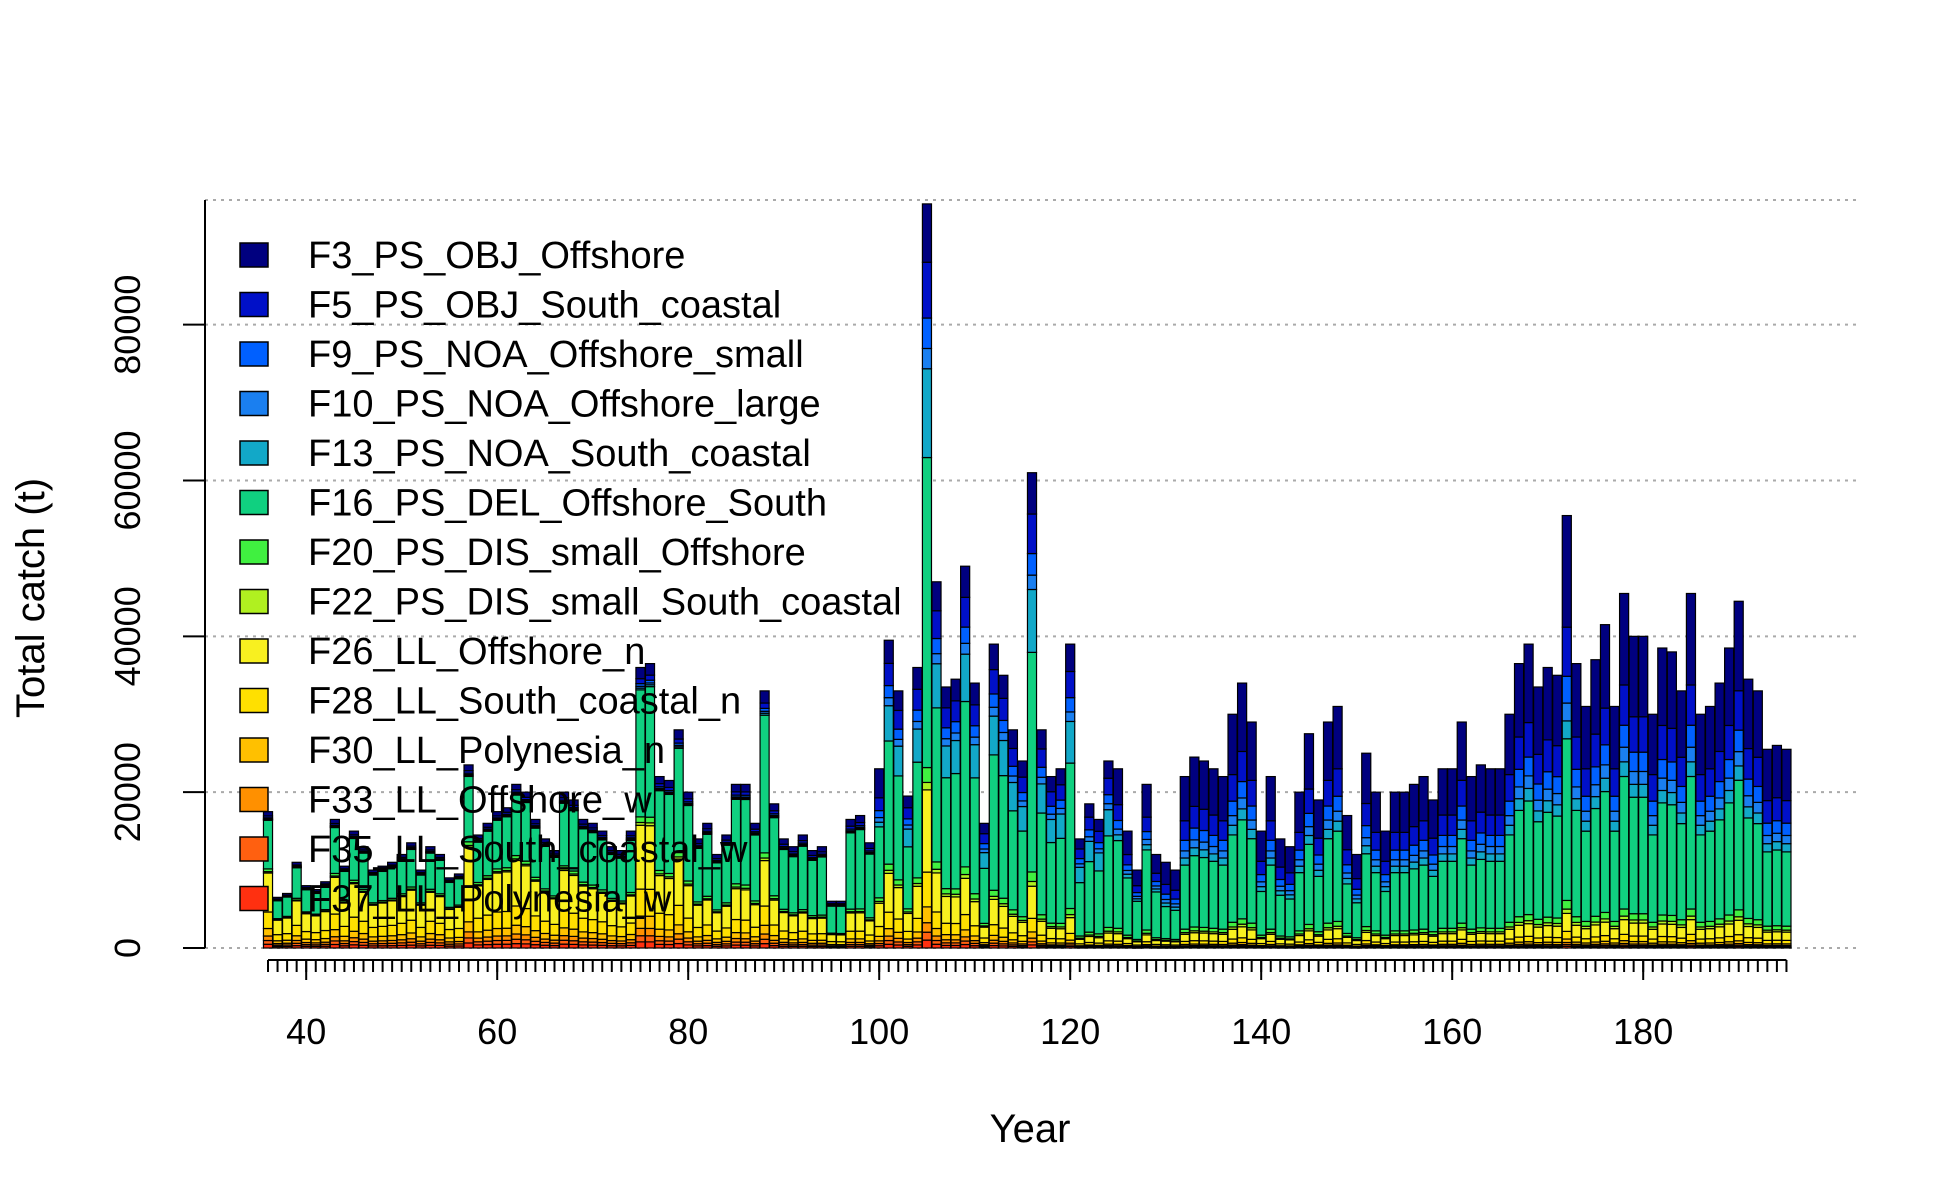 This screenshot has height=1200, width=1950. What do you see at coordinates (254, 502) in the screenshot?
I see `legend-swatch` at bounding box center [254, 502].